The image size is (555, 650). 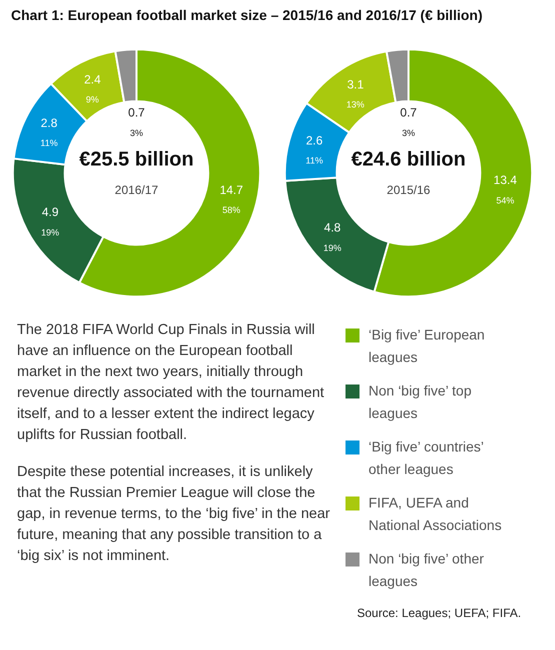 What do you see at coordinates (232, 198) in the screenshot?
I see `data-label: 14.7 58%` at bounding box center [232, 198].